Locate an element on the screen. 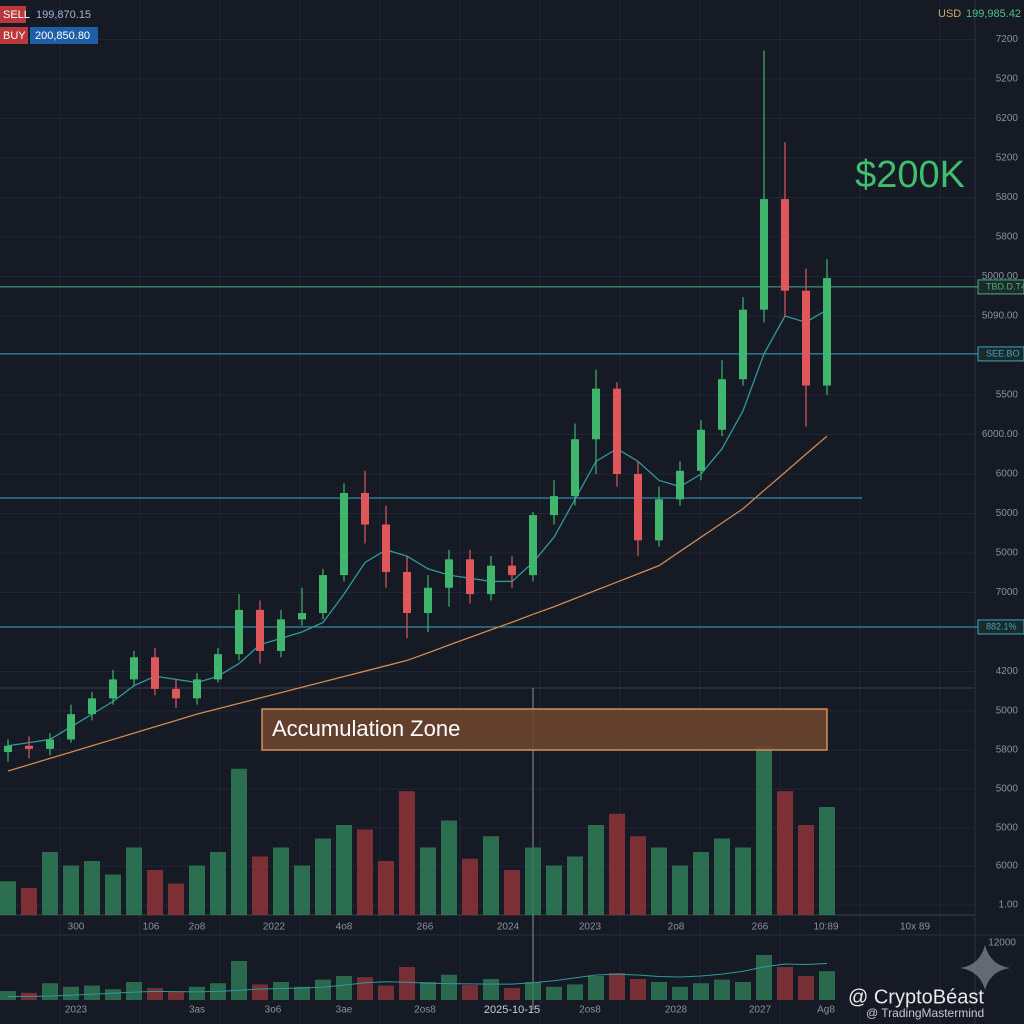 This screenshot has width=1024, height=1024. sell-tag is located at coordinates (13, 14).